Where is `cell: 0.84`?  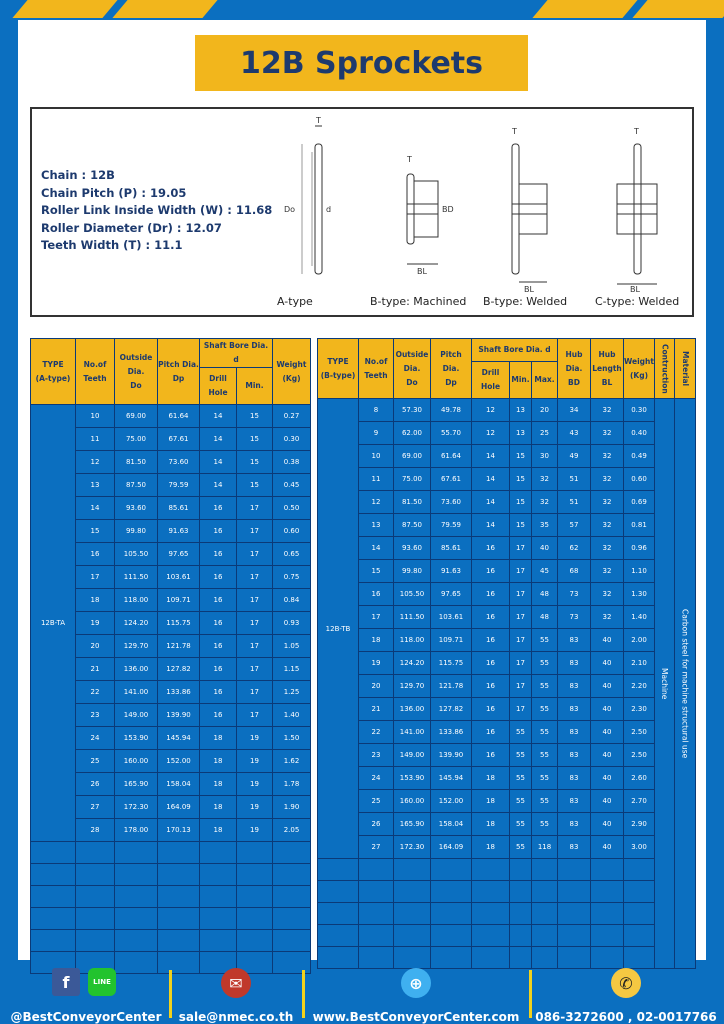
cell: 0.84 is located at coordinates (291, 600).